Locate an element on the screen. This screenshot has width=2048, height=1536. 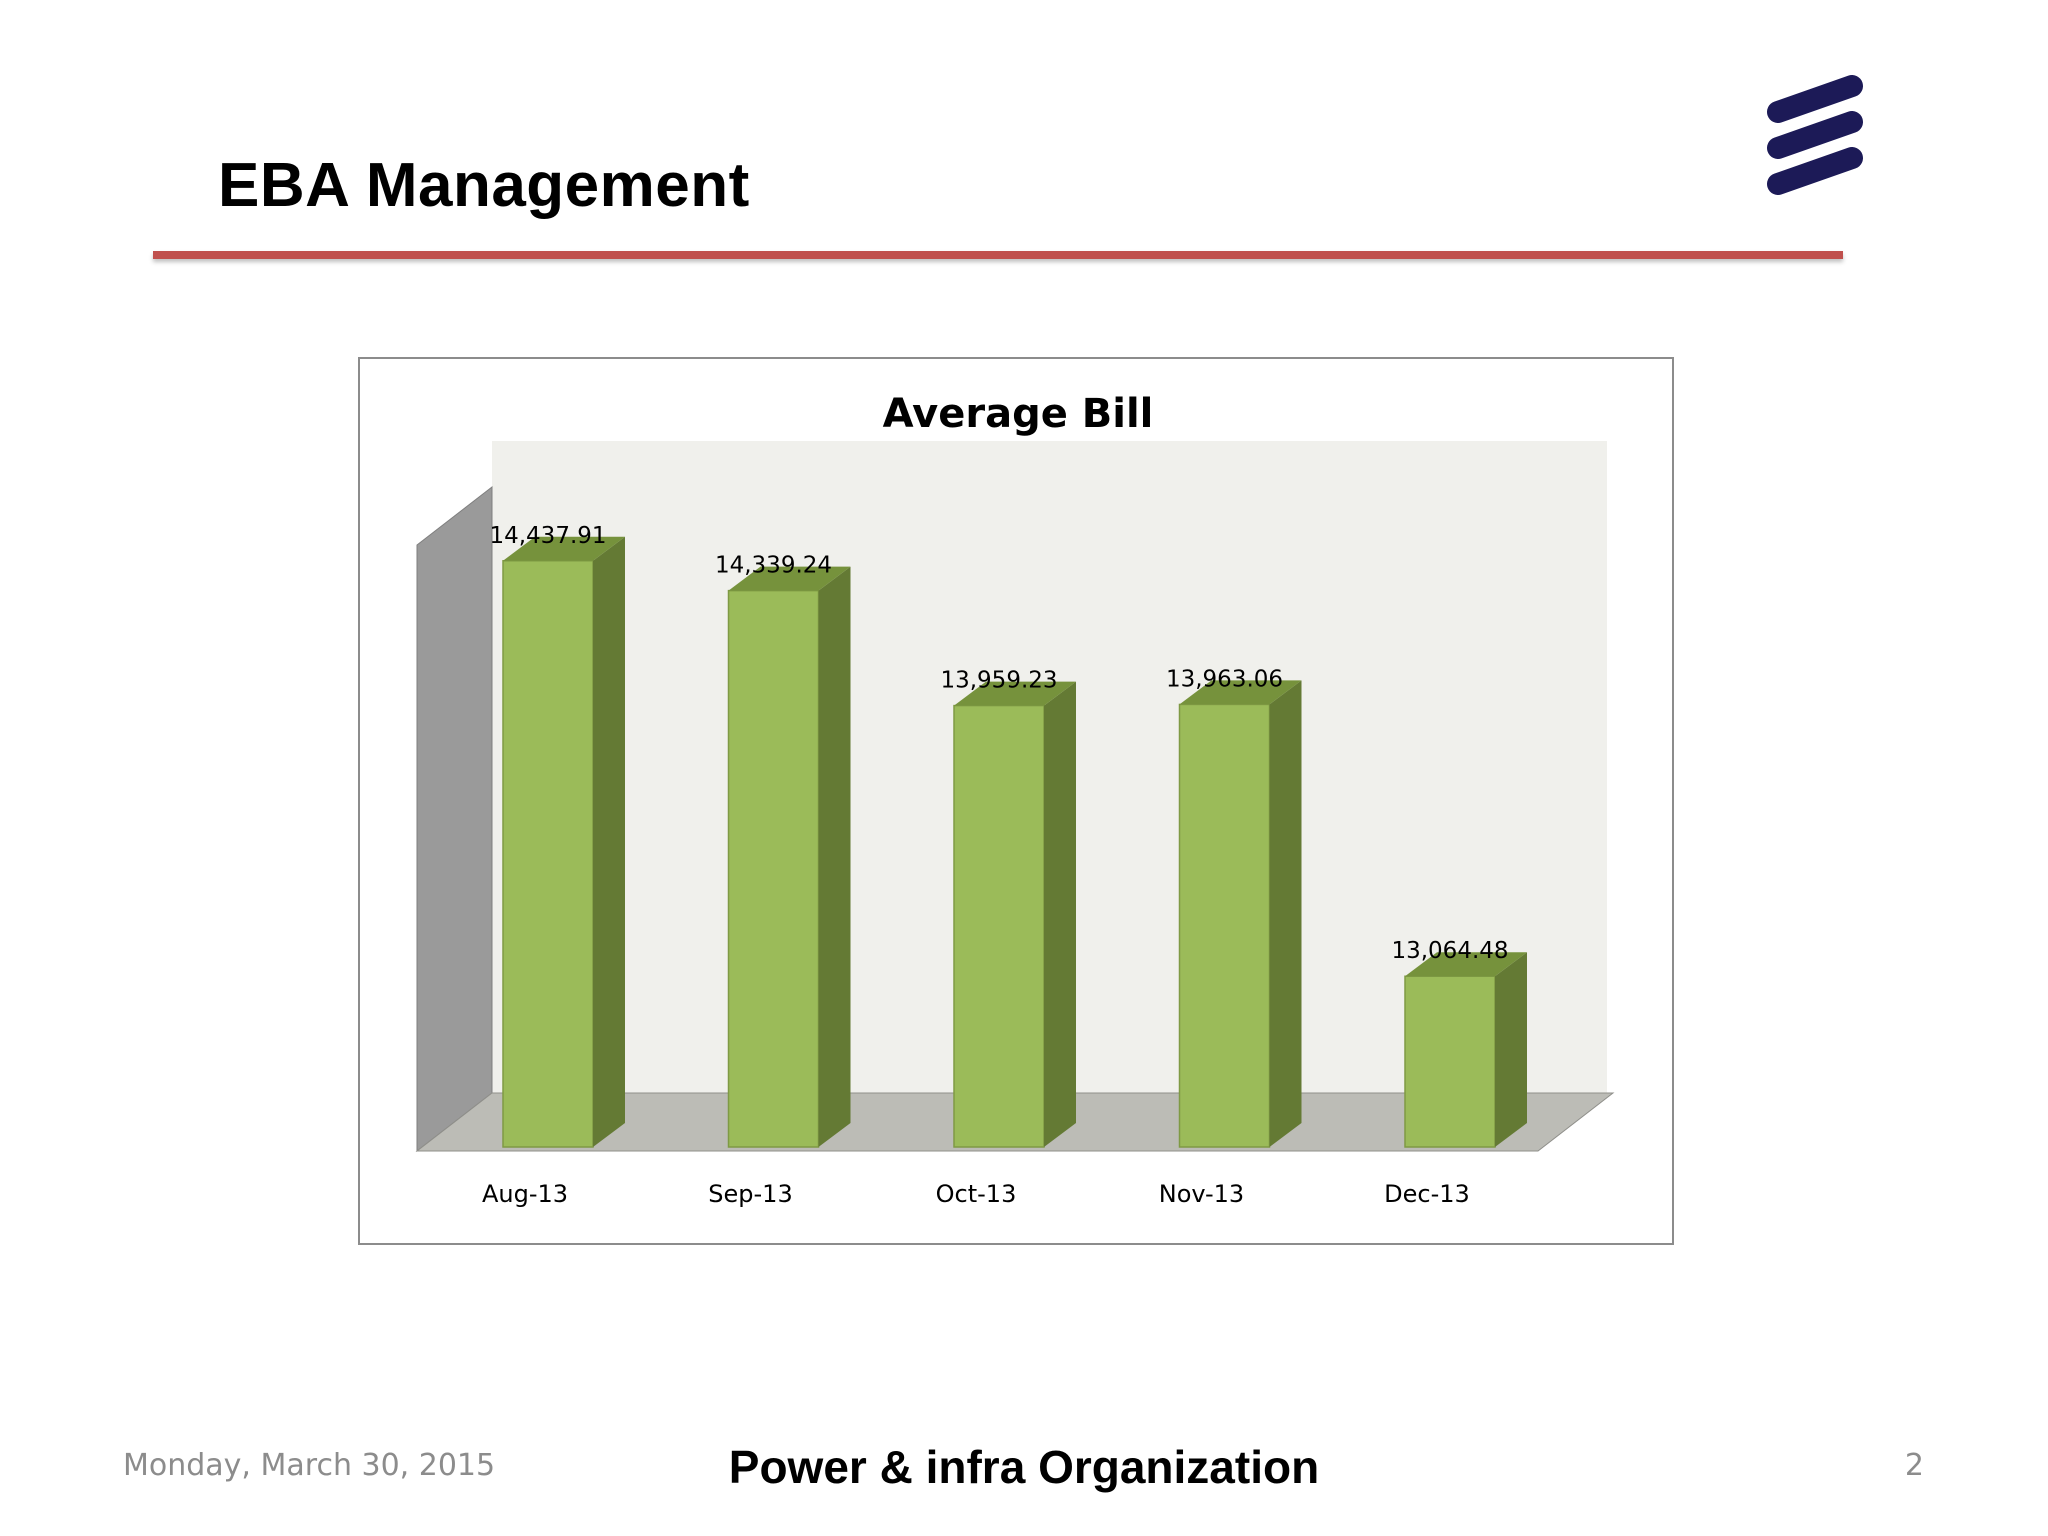
data-label: 13,963.06 is located at coordinates (1224, 679).